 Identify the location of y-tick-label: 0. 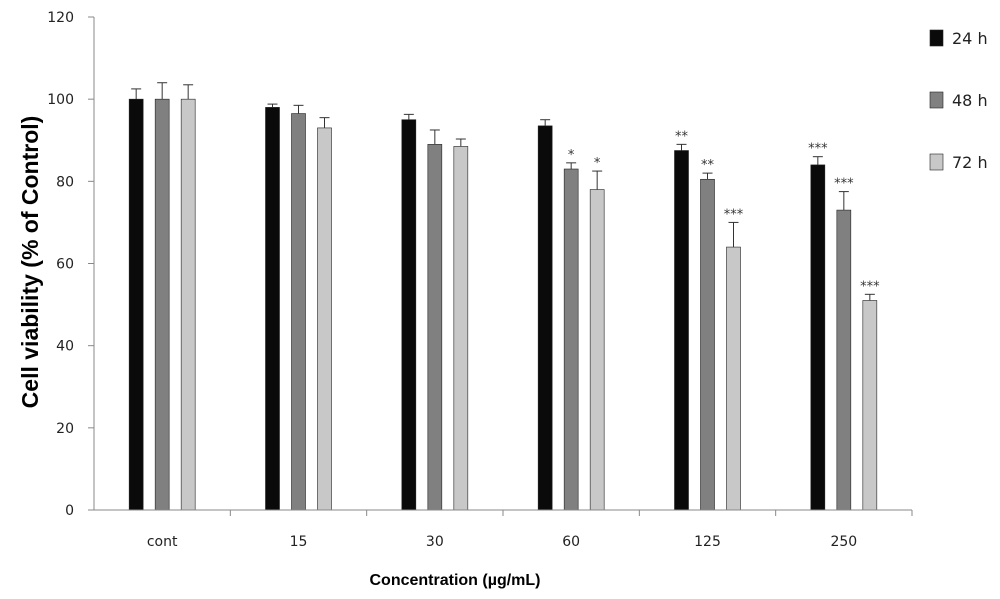
(69, 511).